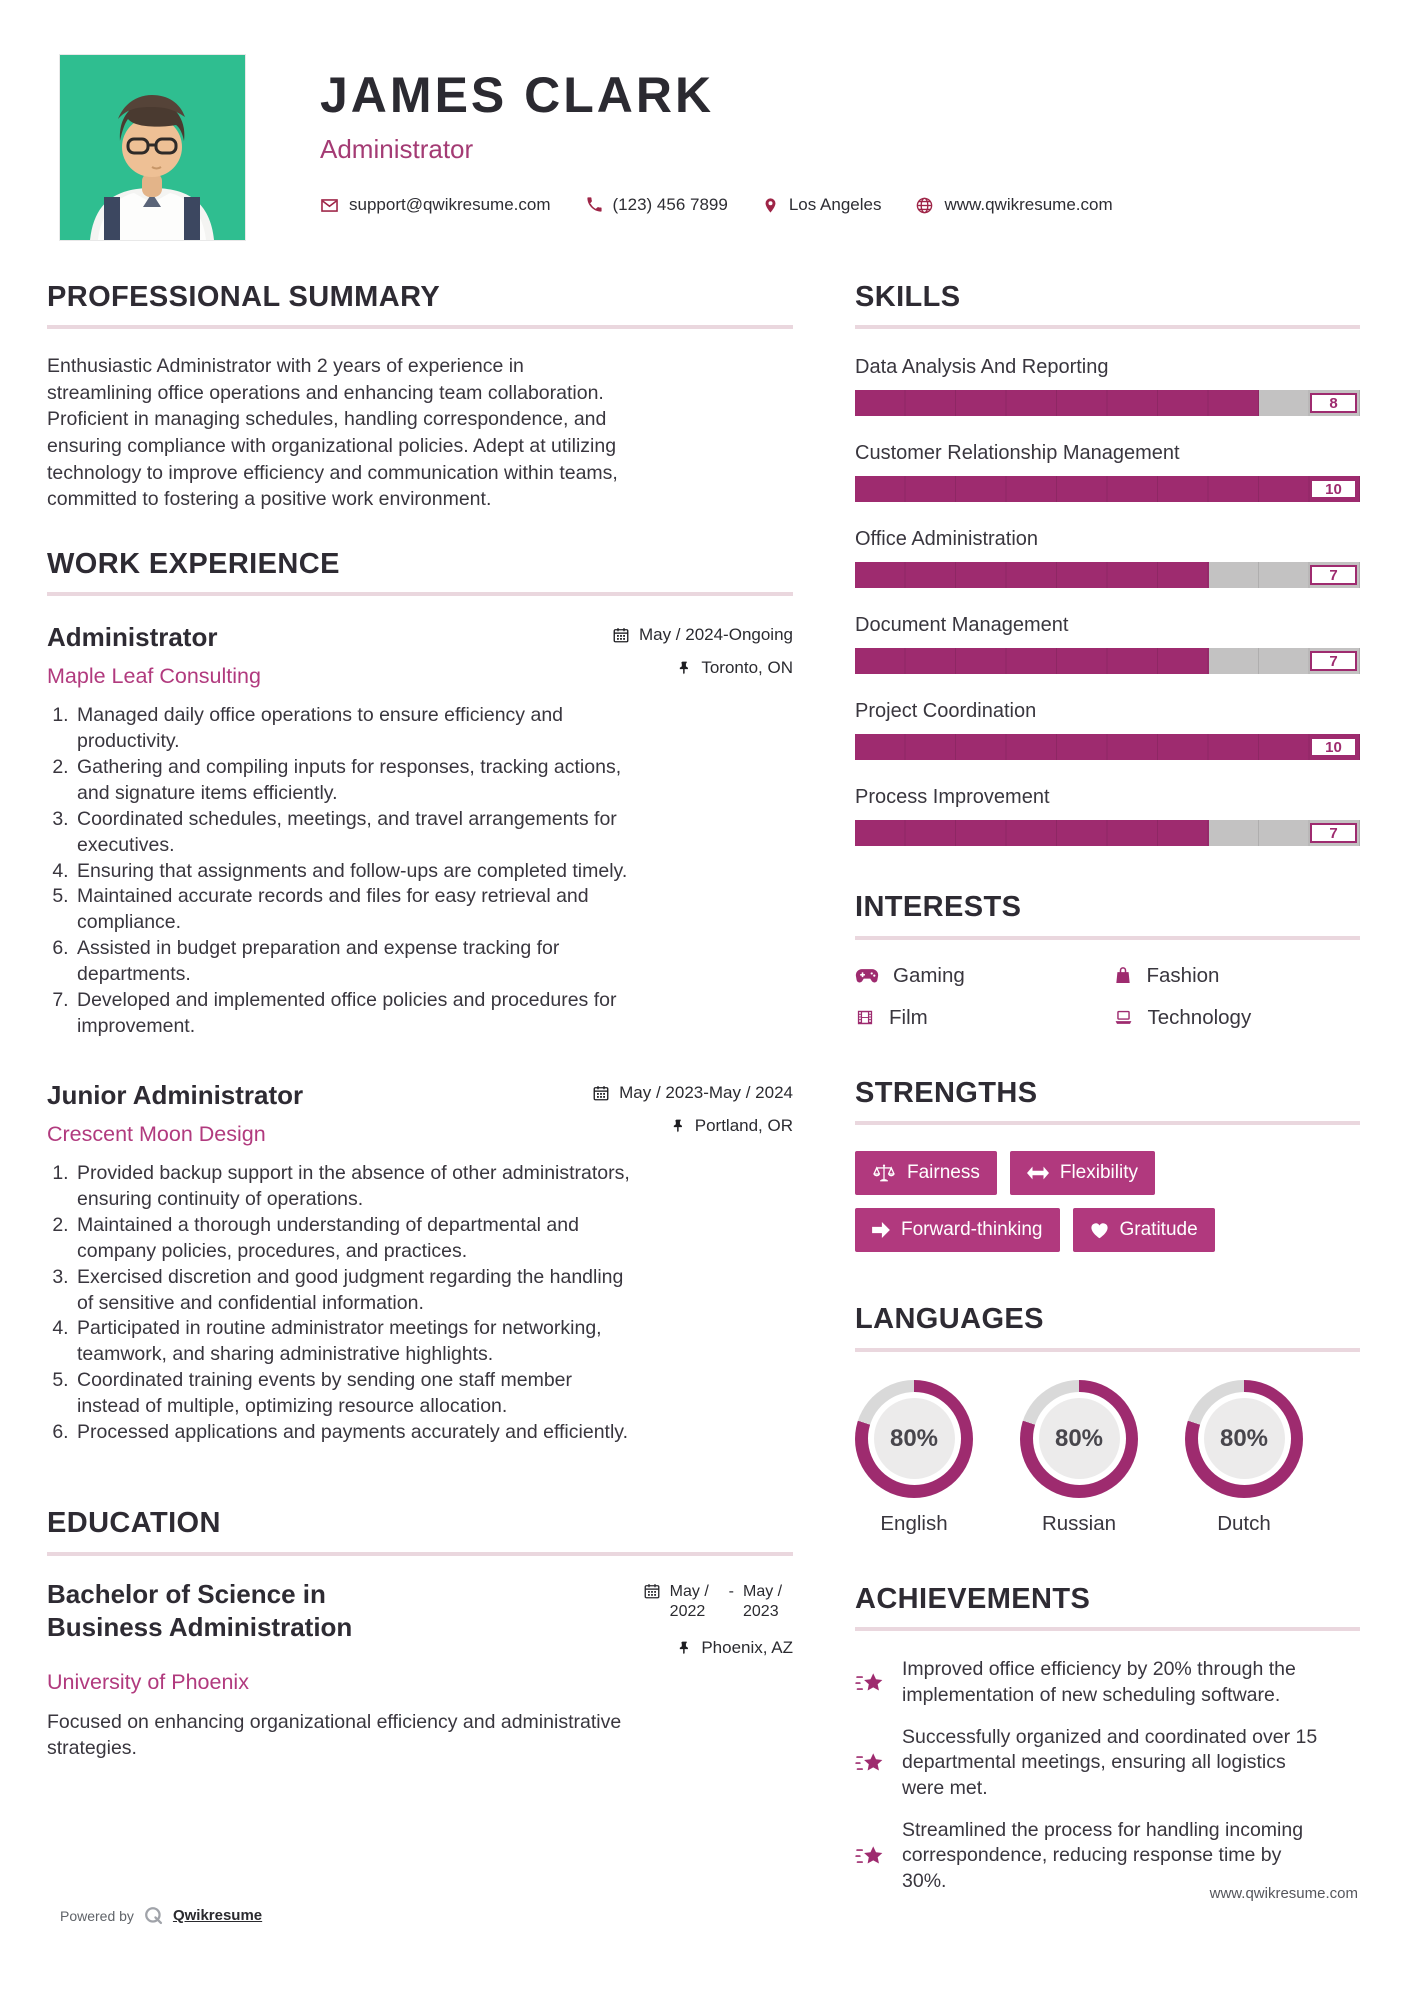 Image resolution: width=1407 pixels, height=1990 pixels. What do you see at coordinates (702, 635) in the screenshot?
I see `job-date: May / 2024-Ongoing` at bounding box center [702, 635].